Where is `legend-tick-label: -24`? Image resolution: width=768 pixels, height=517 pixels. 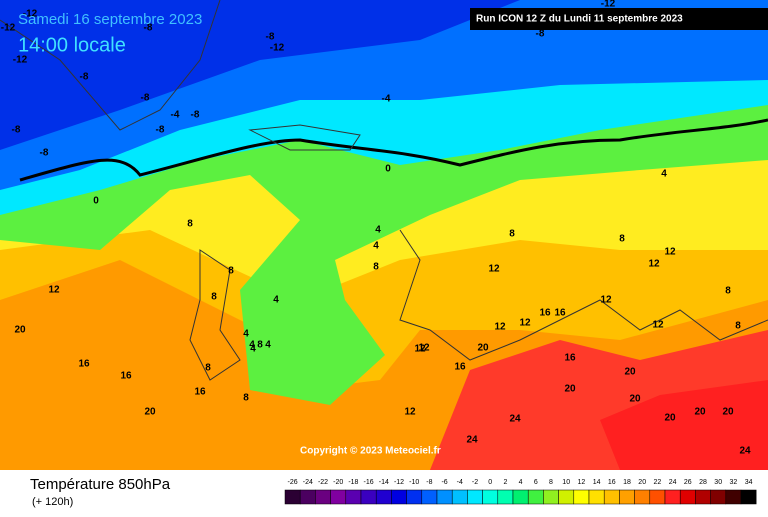 legend-tick-label: -24 is located at coordinates (308, 482).